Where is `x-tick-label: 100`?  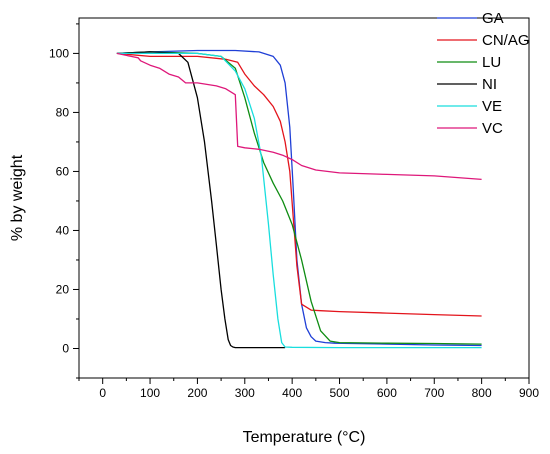 x-tick-label: 100 is located at coordinates (150, 393).